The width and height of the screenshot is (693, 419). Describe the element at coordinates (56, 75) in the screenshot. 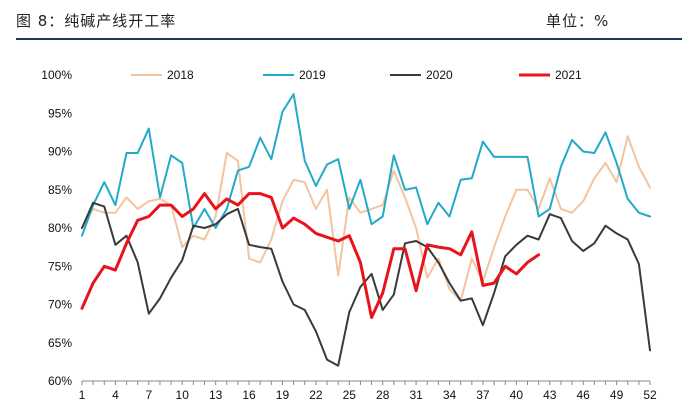

I see `y-tick-label: 100%` at that location.